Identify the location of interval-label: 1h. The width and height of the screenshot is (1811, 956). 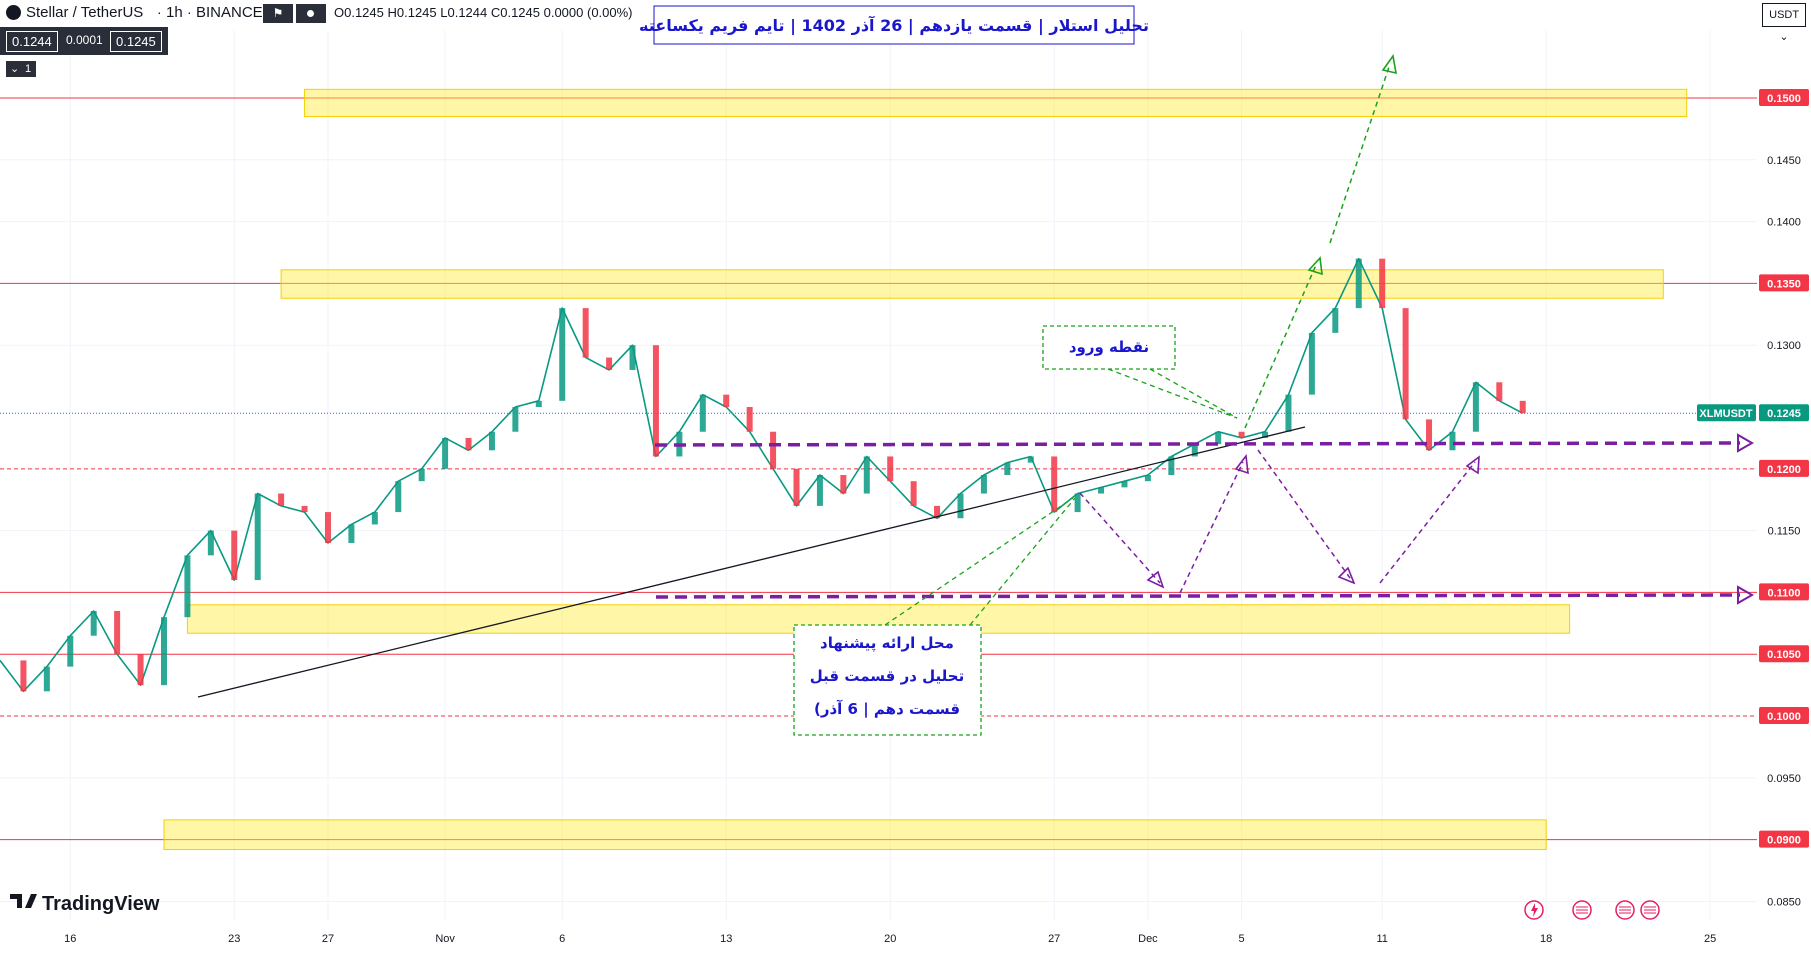
(174, 12).